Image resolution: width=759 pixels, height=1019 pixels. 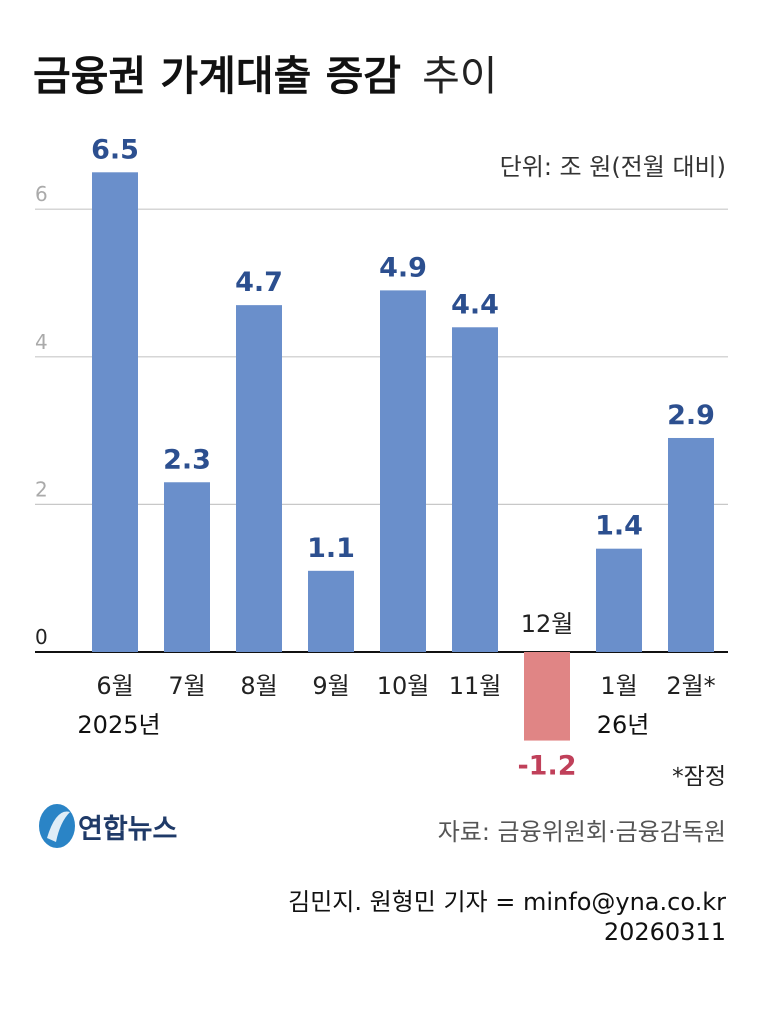 I want to click on value-label: 6.5, so click(x=115, y=149).